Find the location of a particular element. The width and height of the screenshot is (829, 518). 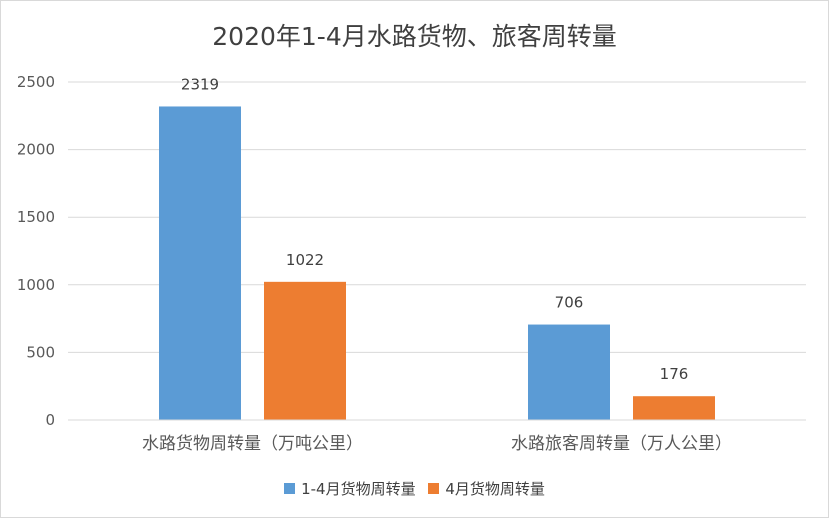

data-label: 176 is located at coordinates (674, 374).